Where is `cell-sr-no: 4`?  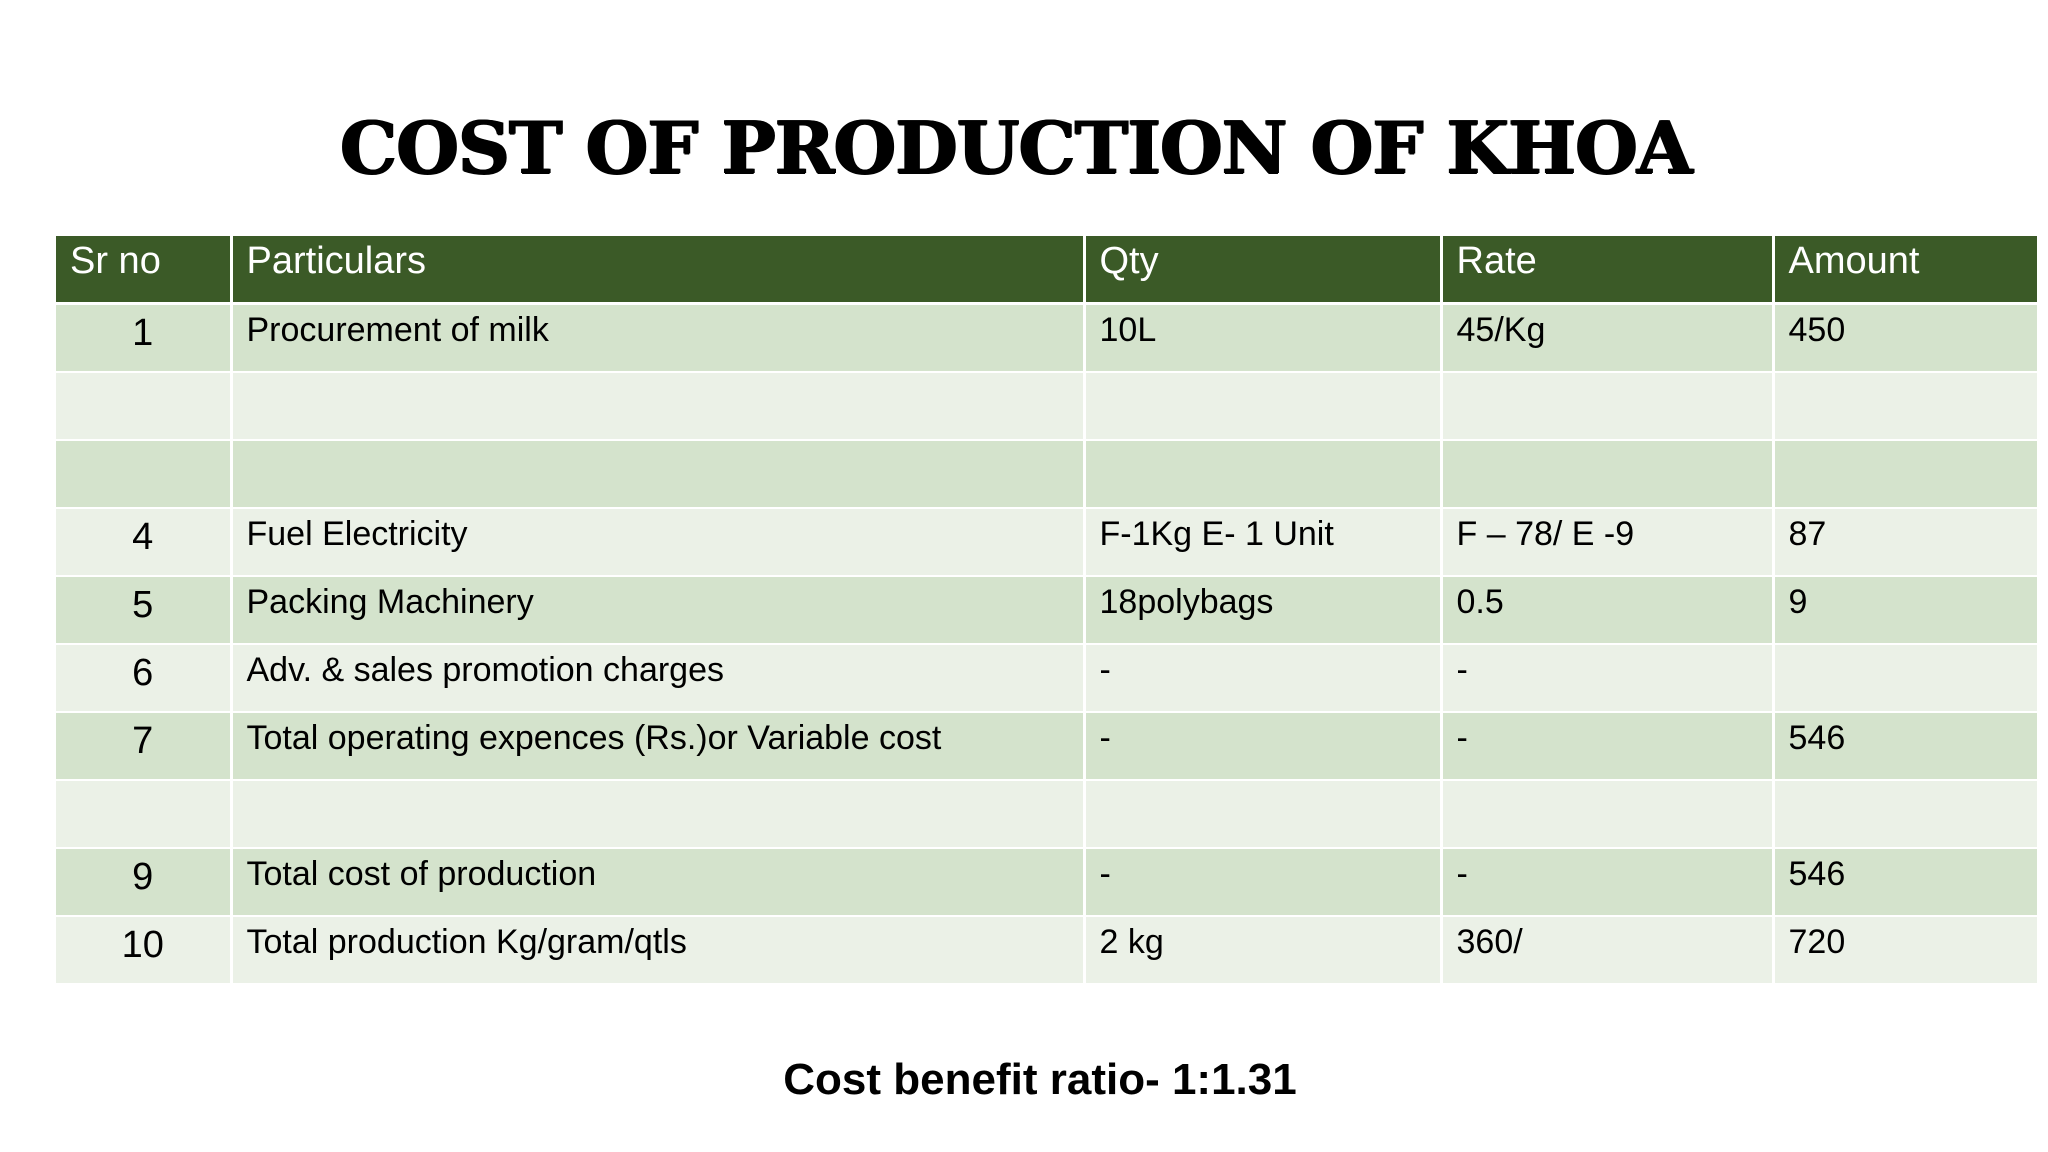
cell-sr-no: 4 is located at coordinates (144, 542).